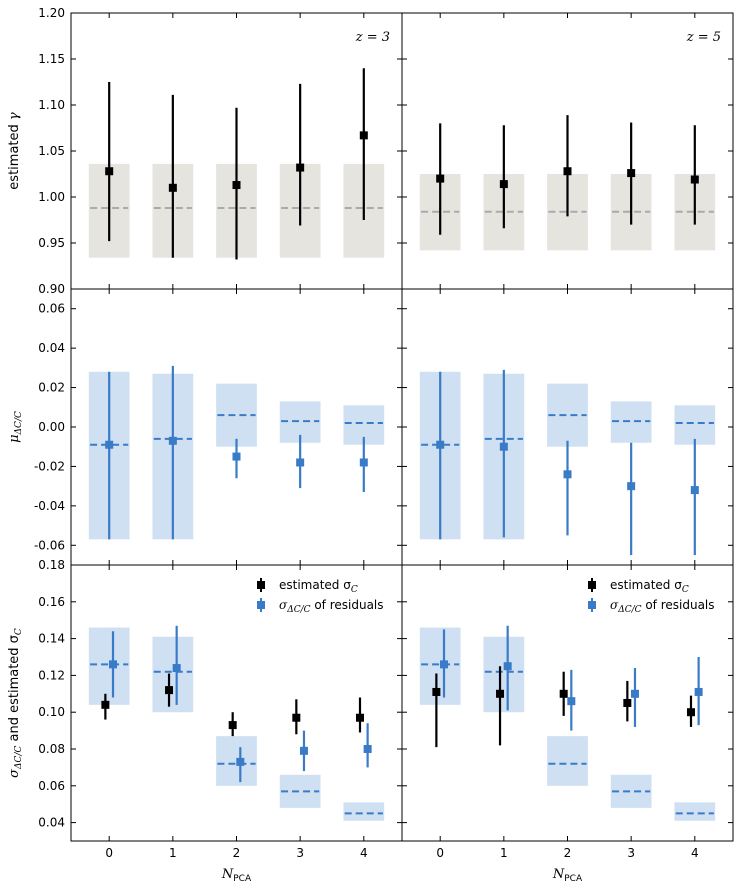 This screenshot has height=890, width=747. Describe the element at coordinates (51, 388) in the screenshot. I see `ytick-label: 0.02` at that location.